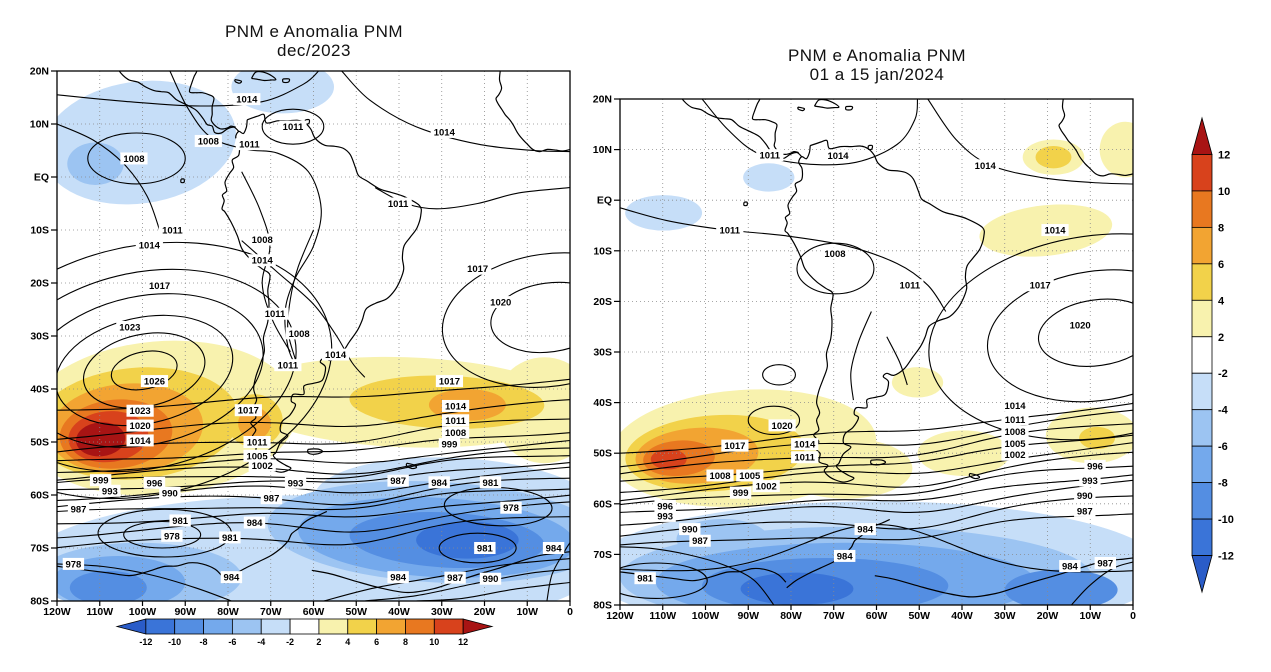  I want to click on lat-tick-label: 80S, so click(39, 602).